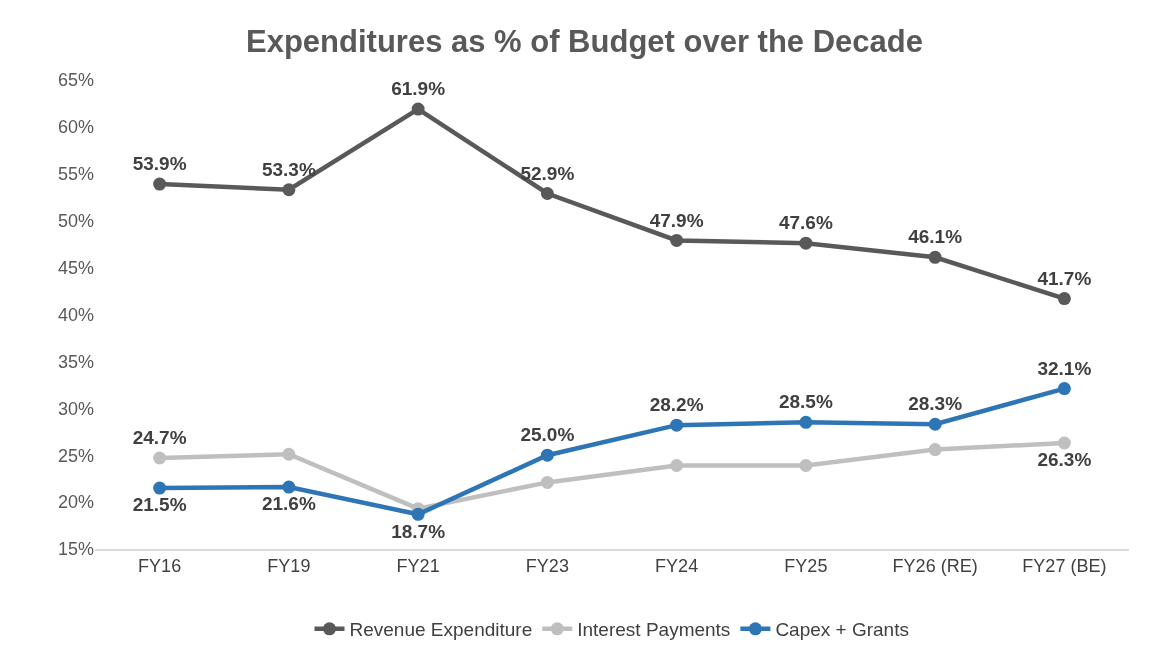 The width and height of the screenshot is (1169, 669). What do you see at coordinates (584, 41) in the screenshot?
I see `chart-title: Expenditures as % of Budget over the Decade` at bounding box center [584, 41].